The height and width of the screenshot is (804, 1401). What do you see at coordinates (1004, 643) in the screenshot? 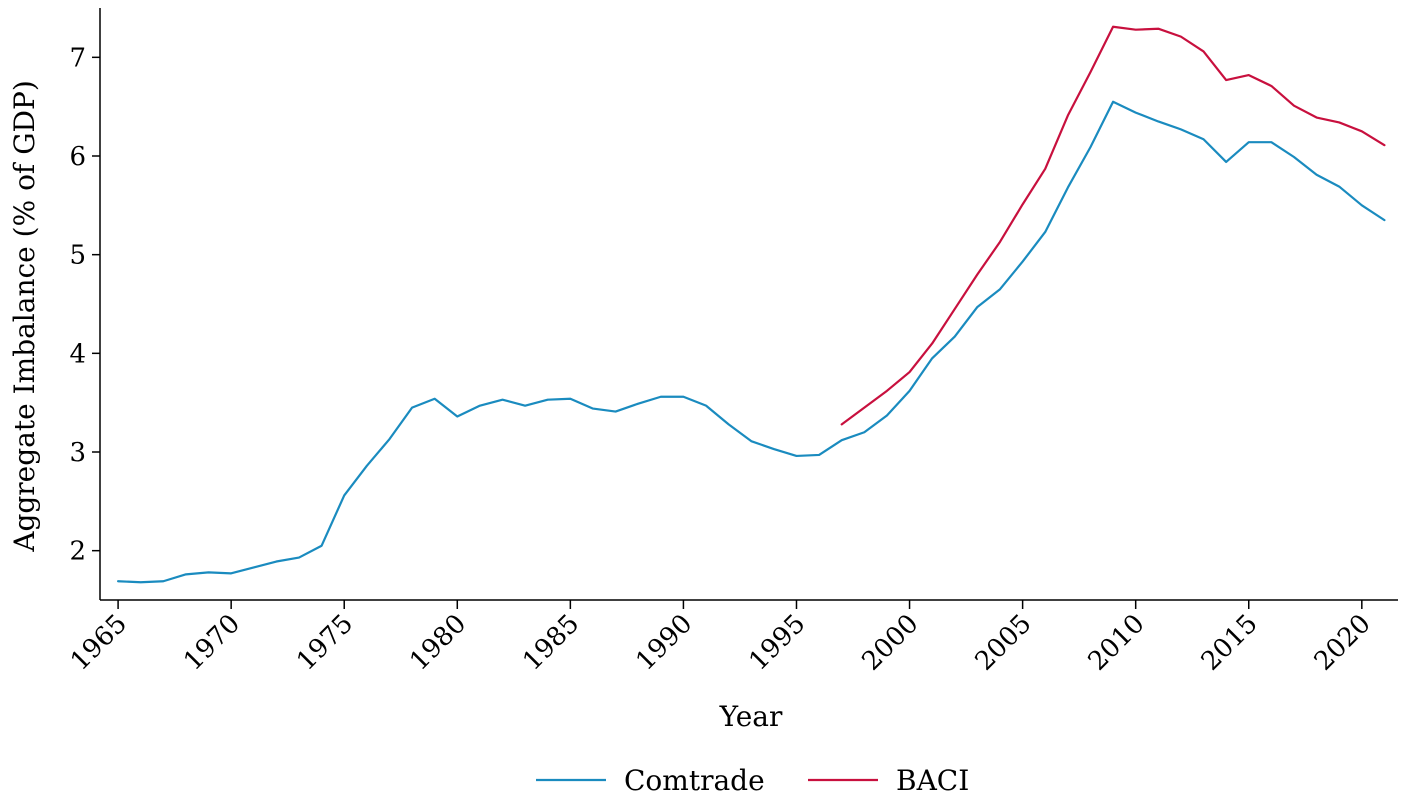
I see `x-tick-label: 2005` at bounding box center [1004, 643].